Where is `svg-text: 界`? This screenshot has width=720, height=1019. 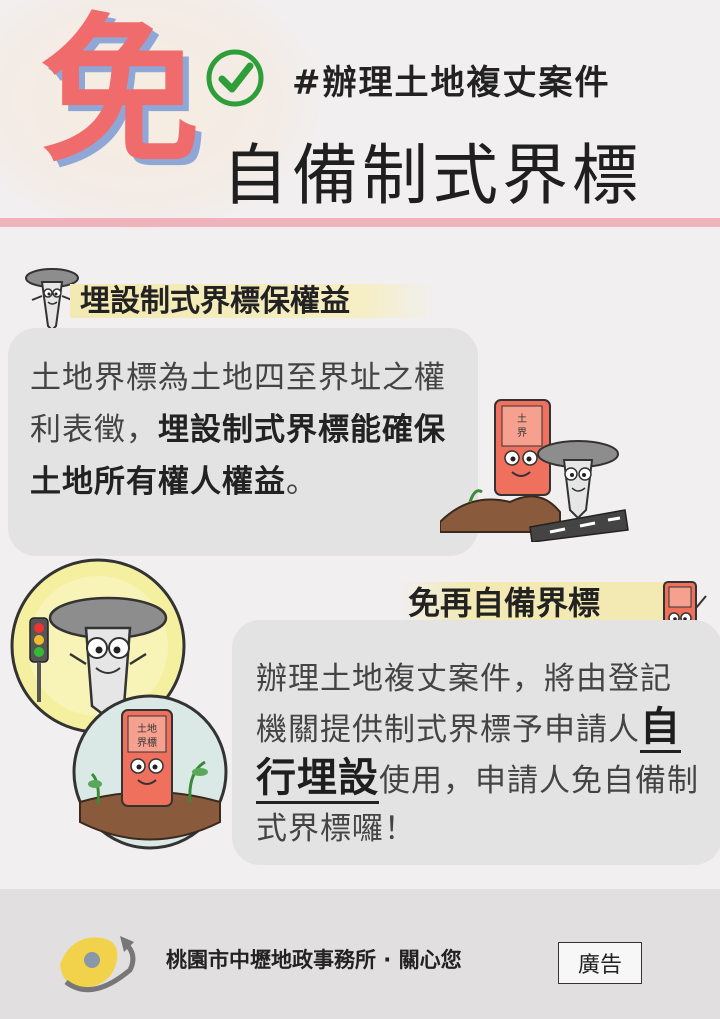
svg-text: 界 is located at coordinates (522, 433).